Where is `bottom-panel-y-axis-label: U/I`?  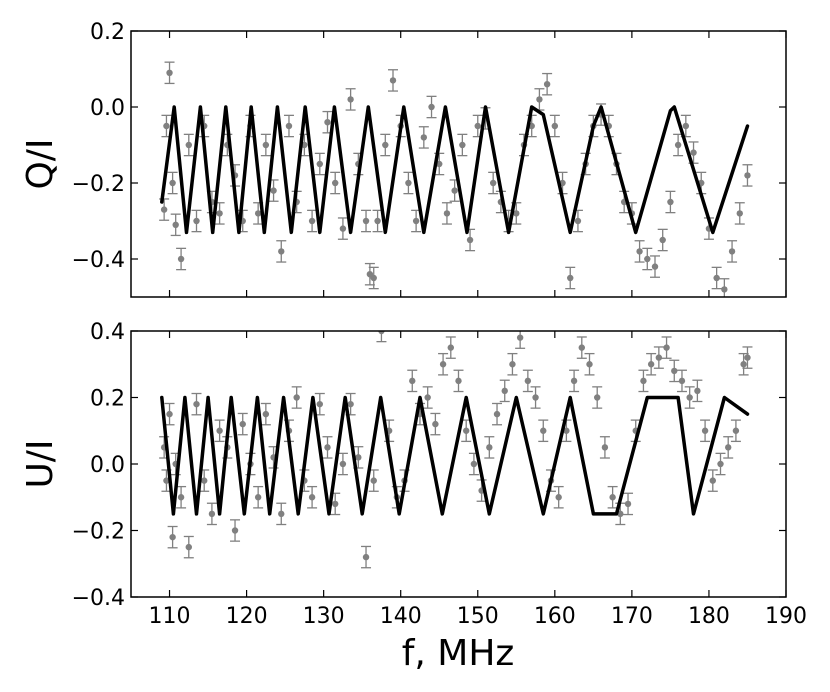 bottom-panel-y-axis-label: U/I is located at coordinates (40, 463).